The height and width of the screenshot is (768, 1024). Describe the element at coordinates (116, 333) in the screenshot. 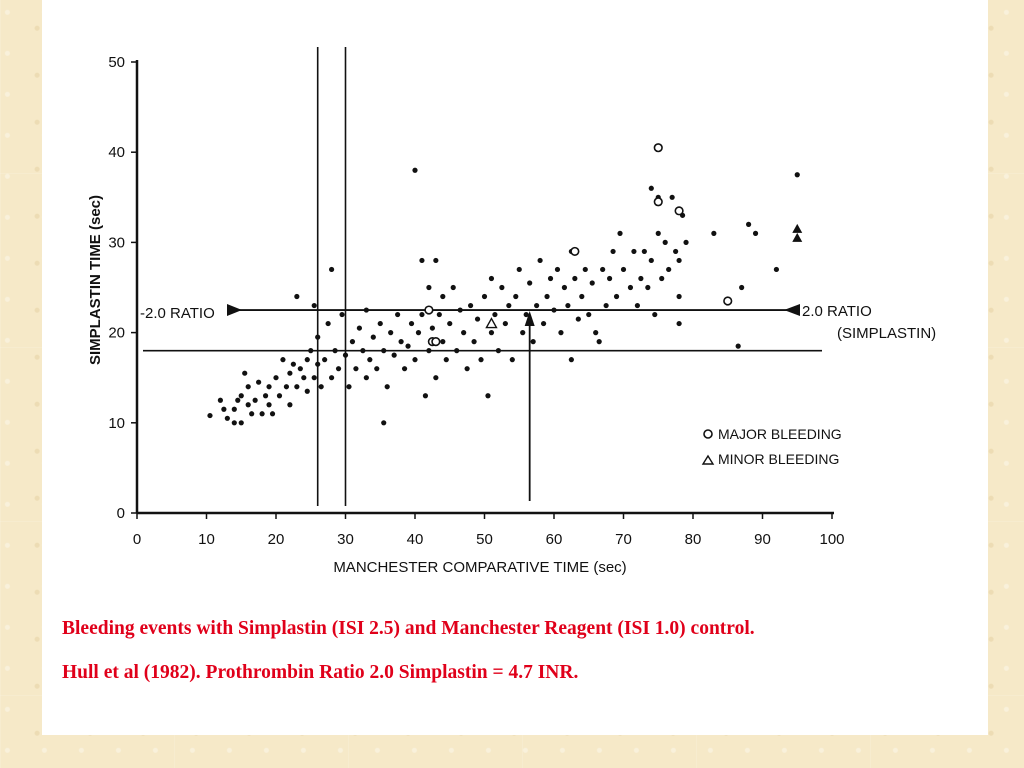

I see `y-tick-label: 20` at that location.